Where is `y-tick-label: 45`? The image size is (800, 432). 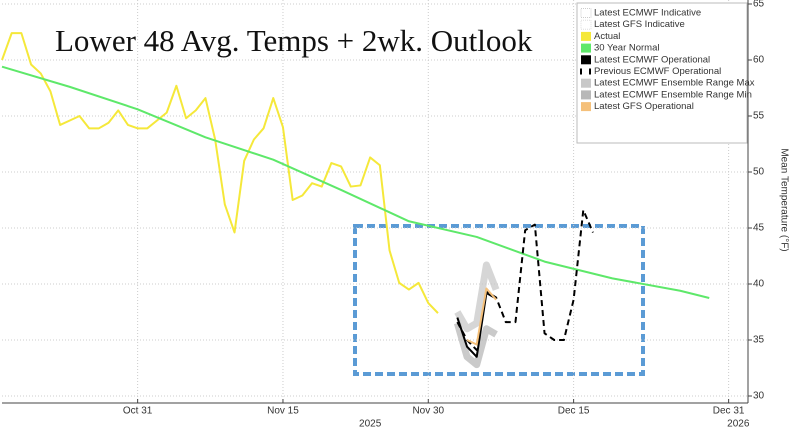 y-tick-label: 45 is located at coordinates (759, 228).